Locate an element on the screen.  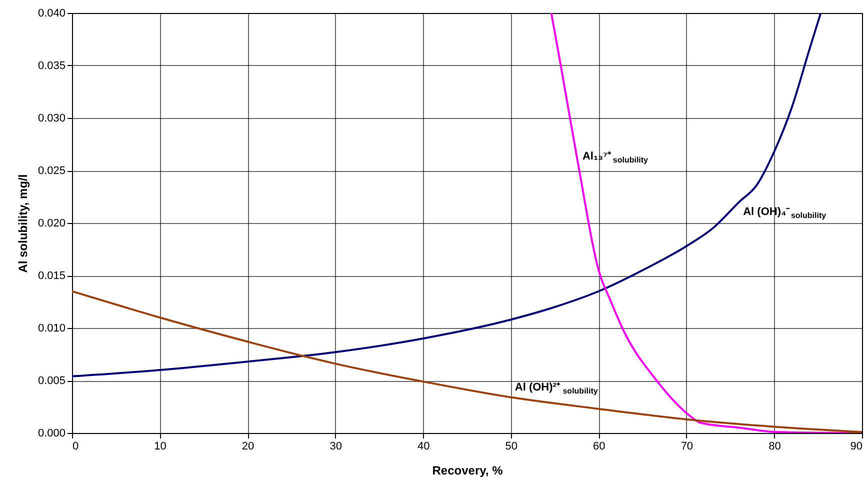
x-tick-label: 60 is located at coordinates (599, 446).